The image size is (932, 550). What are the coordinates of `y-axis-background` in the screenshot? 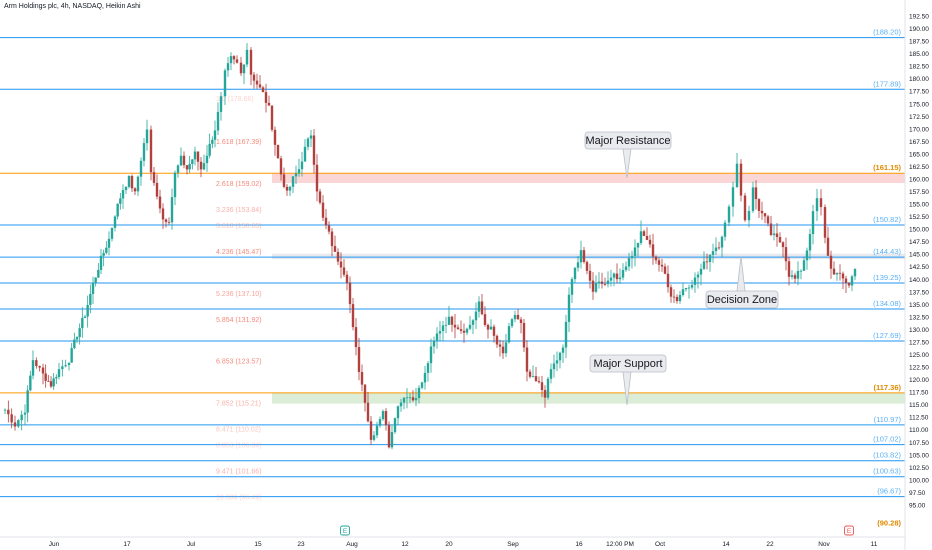 It's located at (918, 275).